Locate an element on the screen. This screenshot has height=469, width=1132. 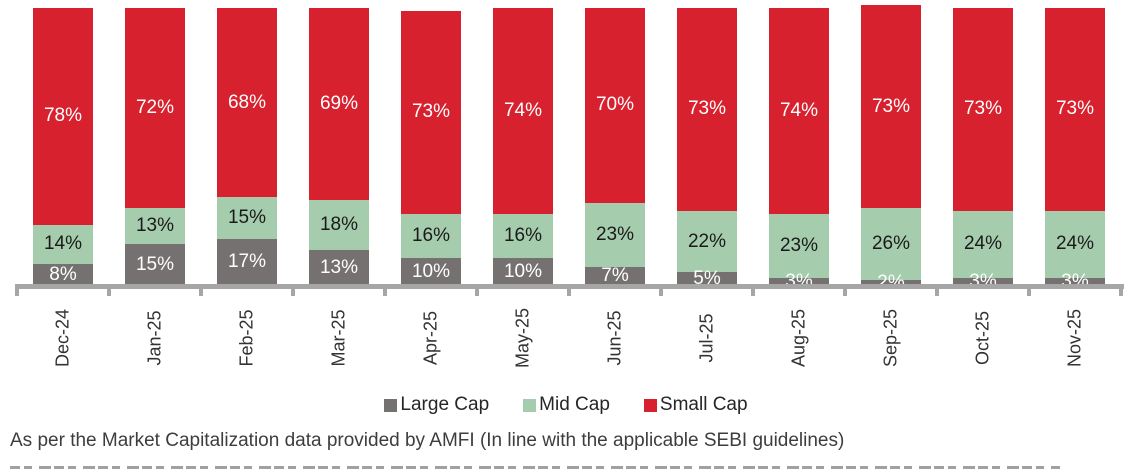
bar-segment-small-cap: 69% is located at coordinates (339, 104).